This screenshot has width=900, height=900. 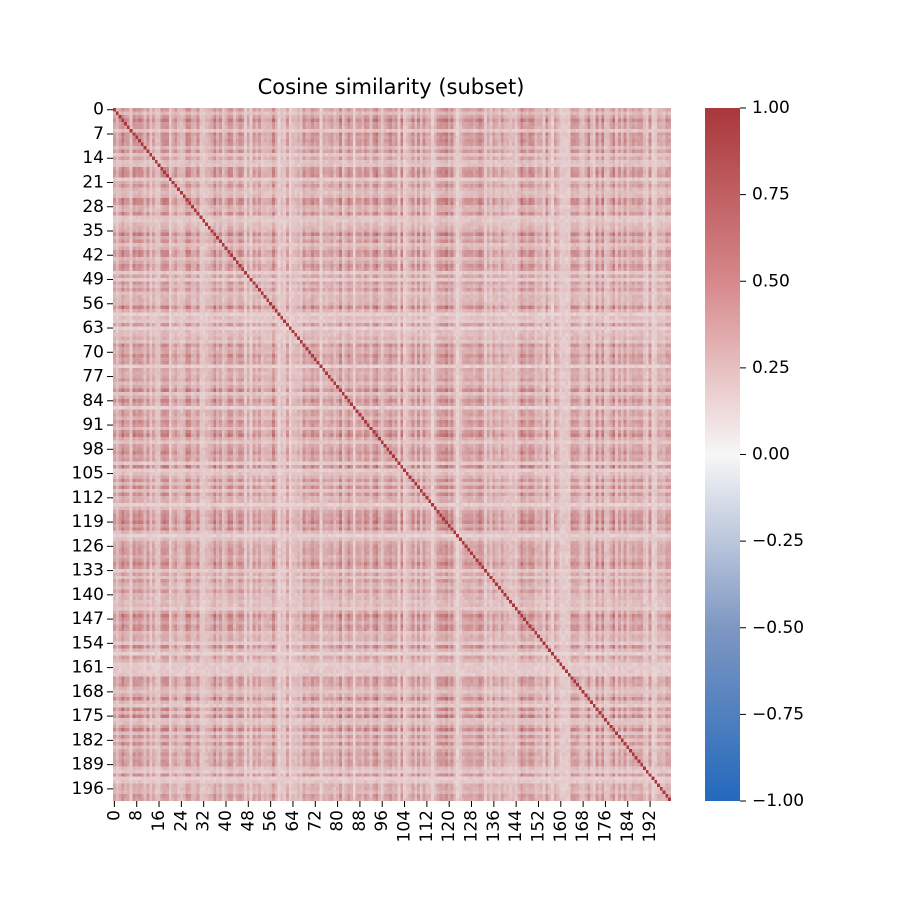 I want to click on x-tick-label: 88, so click(x=360, y=821).